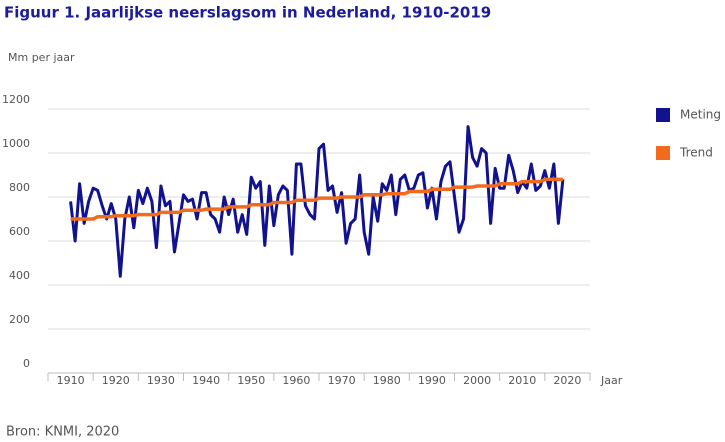 The width and height of the screenshot is (725, 442). Describe the element at coordinates (296, 380) in the screenshot. I see `x-tick-label: 1960` at that location.